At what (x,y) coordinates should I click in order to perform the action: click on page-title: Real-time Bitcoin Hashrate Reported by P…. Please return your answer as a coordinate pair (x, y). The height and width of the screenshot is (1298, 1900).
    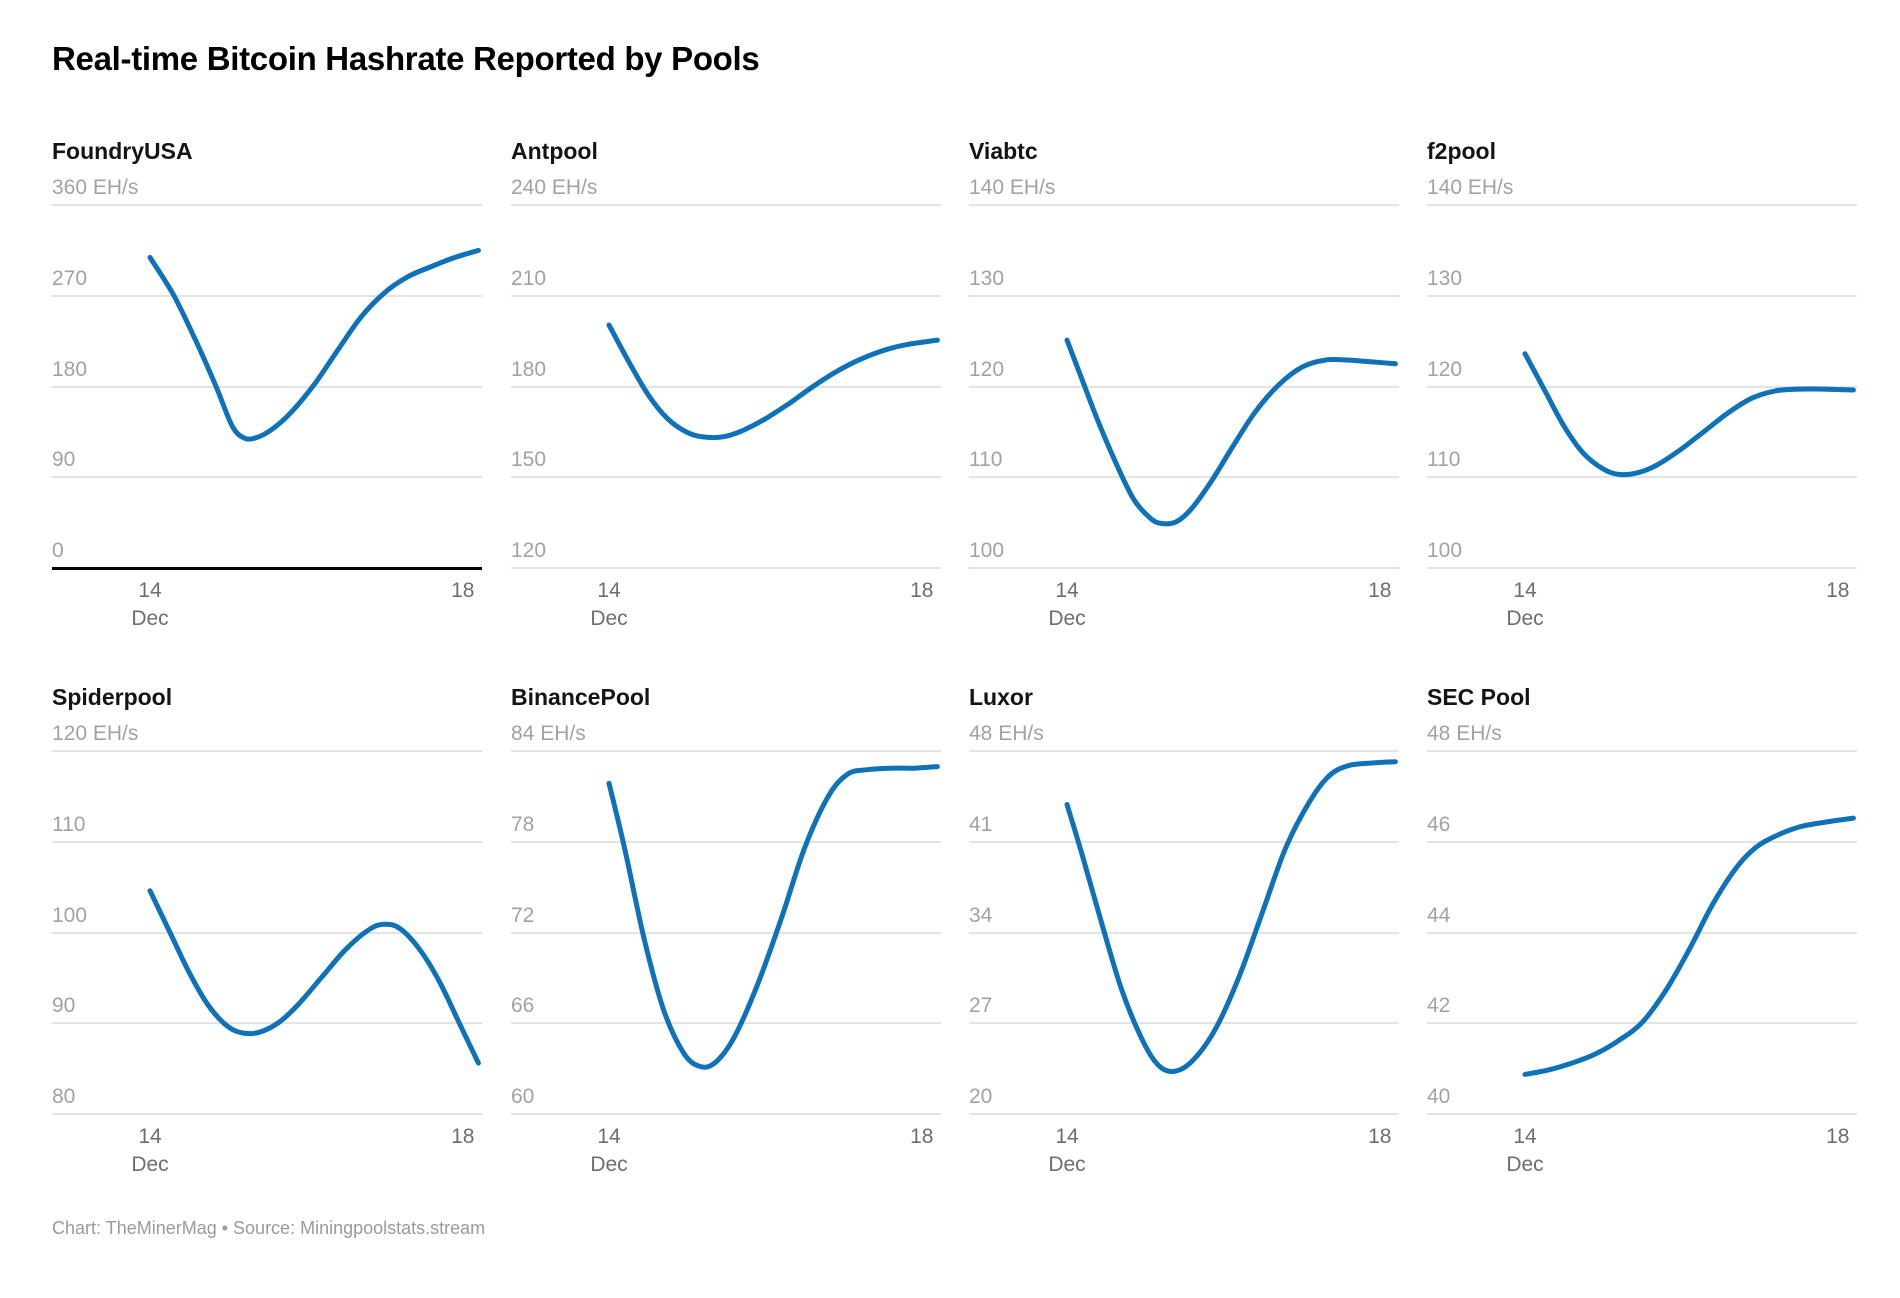
    Looking at the image, I should click on (406, 58).